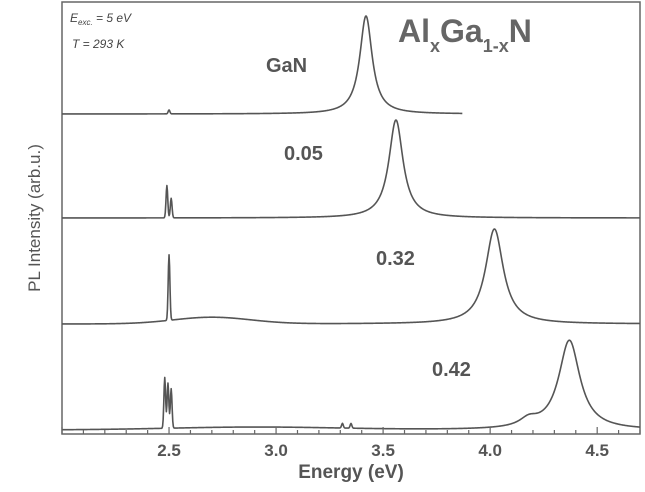 Image resolution: width=645 pixels, height=492 pixels. What do you see at coordinates (101, 19) in the screenshot?
I see `excitation-annotation: Eexc. = 5 eV` at bounding box center [101, 19].